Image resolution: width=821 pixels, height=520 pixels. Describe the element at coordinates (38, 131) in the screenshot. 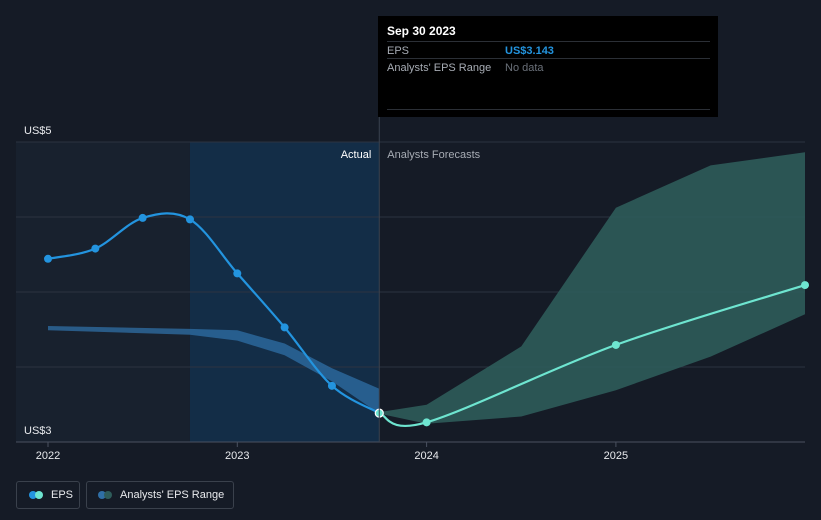

I see `y-tick-label-top: US$5` at that location.